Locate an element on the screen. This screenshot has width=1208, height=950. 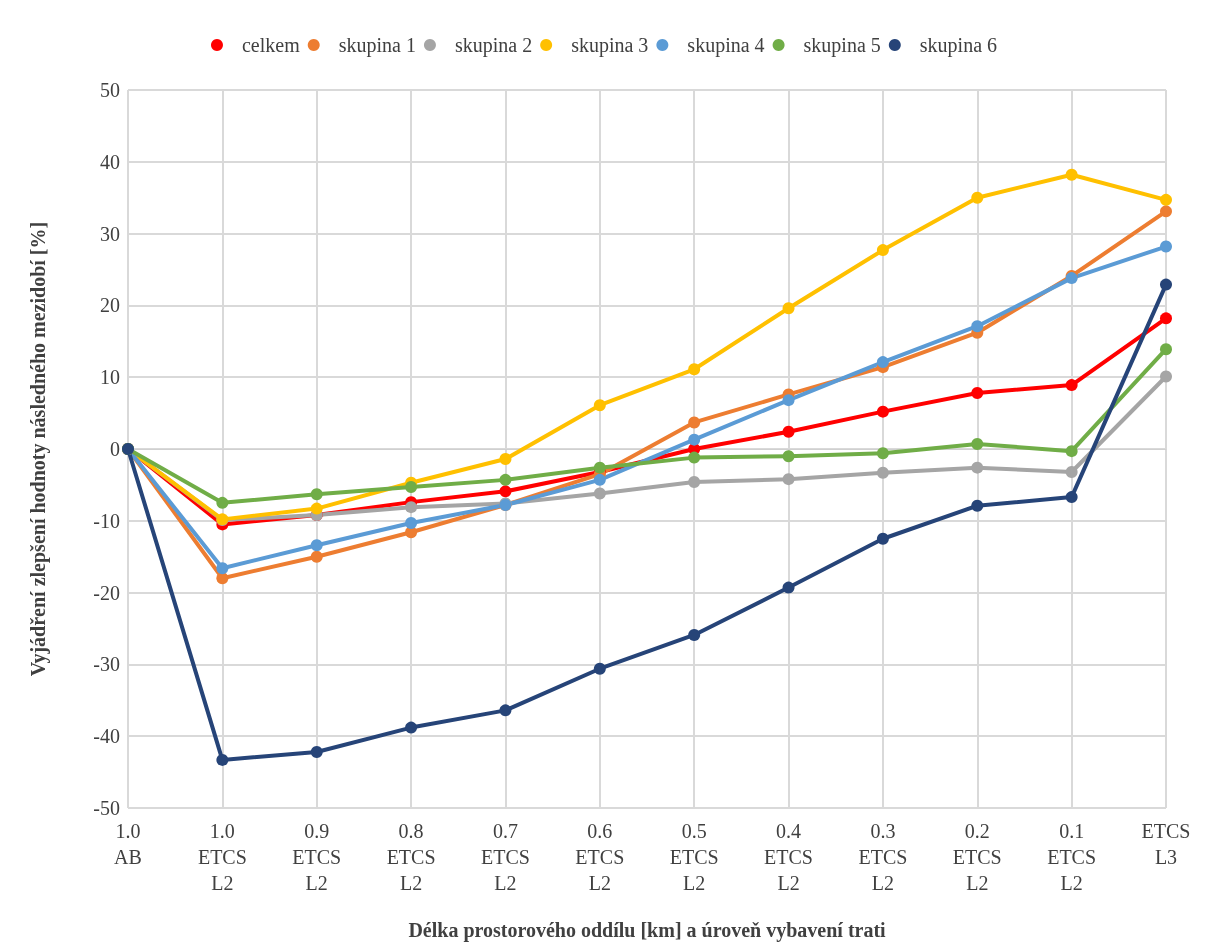
x-tick-label: 0.3 ETCS L2 is located at coordinates (883, 857).